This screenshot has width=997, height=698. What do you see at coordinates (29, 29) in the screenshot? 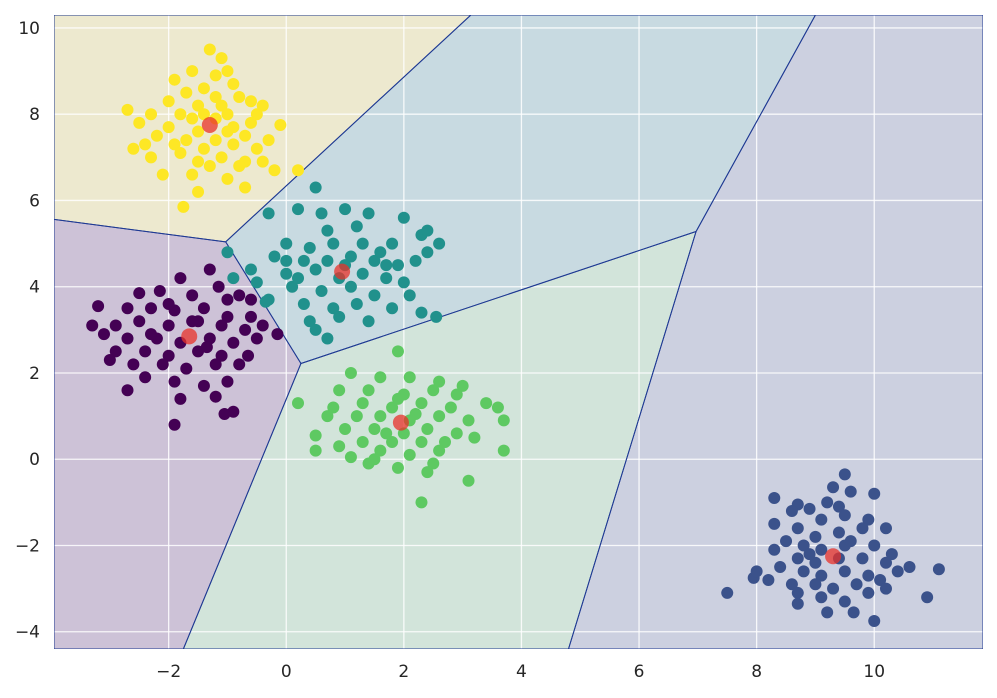
I see `y-tick-label: 10` at bounding box center [29, 29].